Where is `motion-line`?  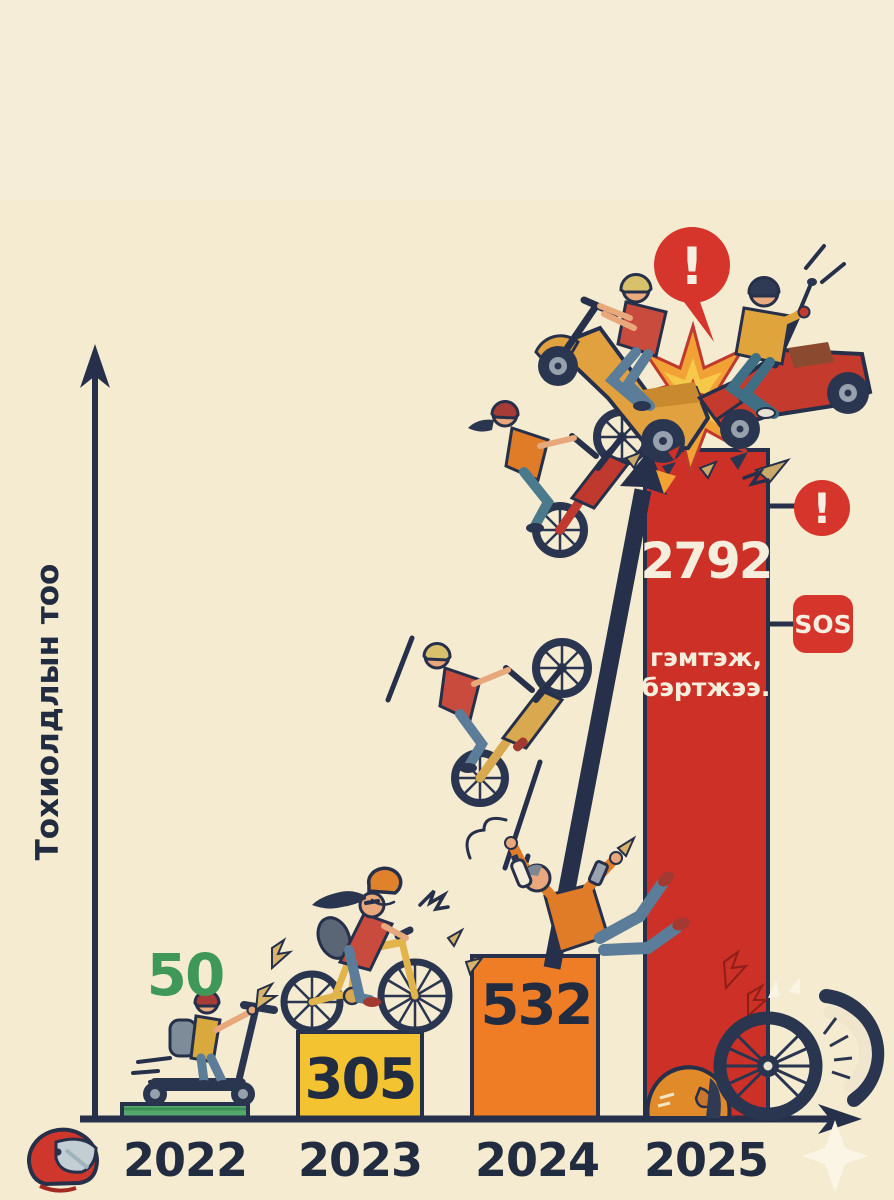 motion-line is located at coordinates (400, 669).